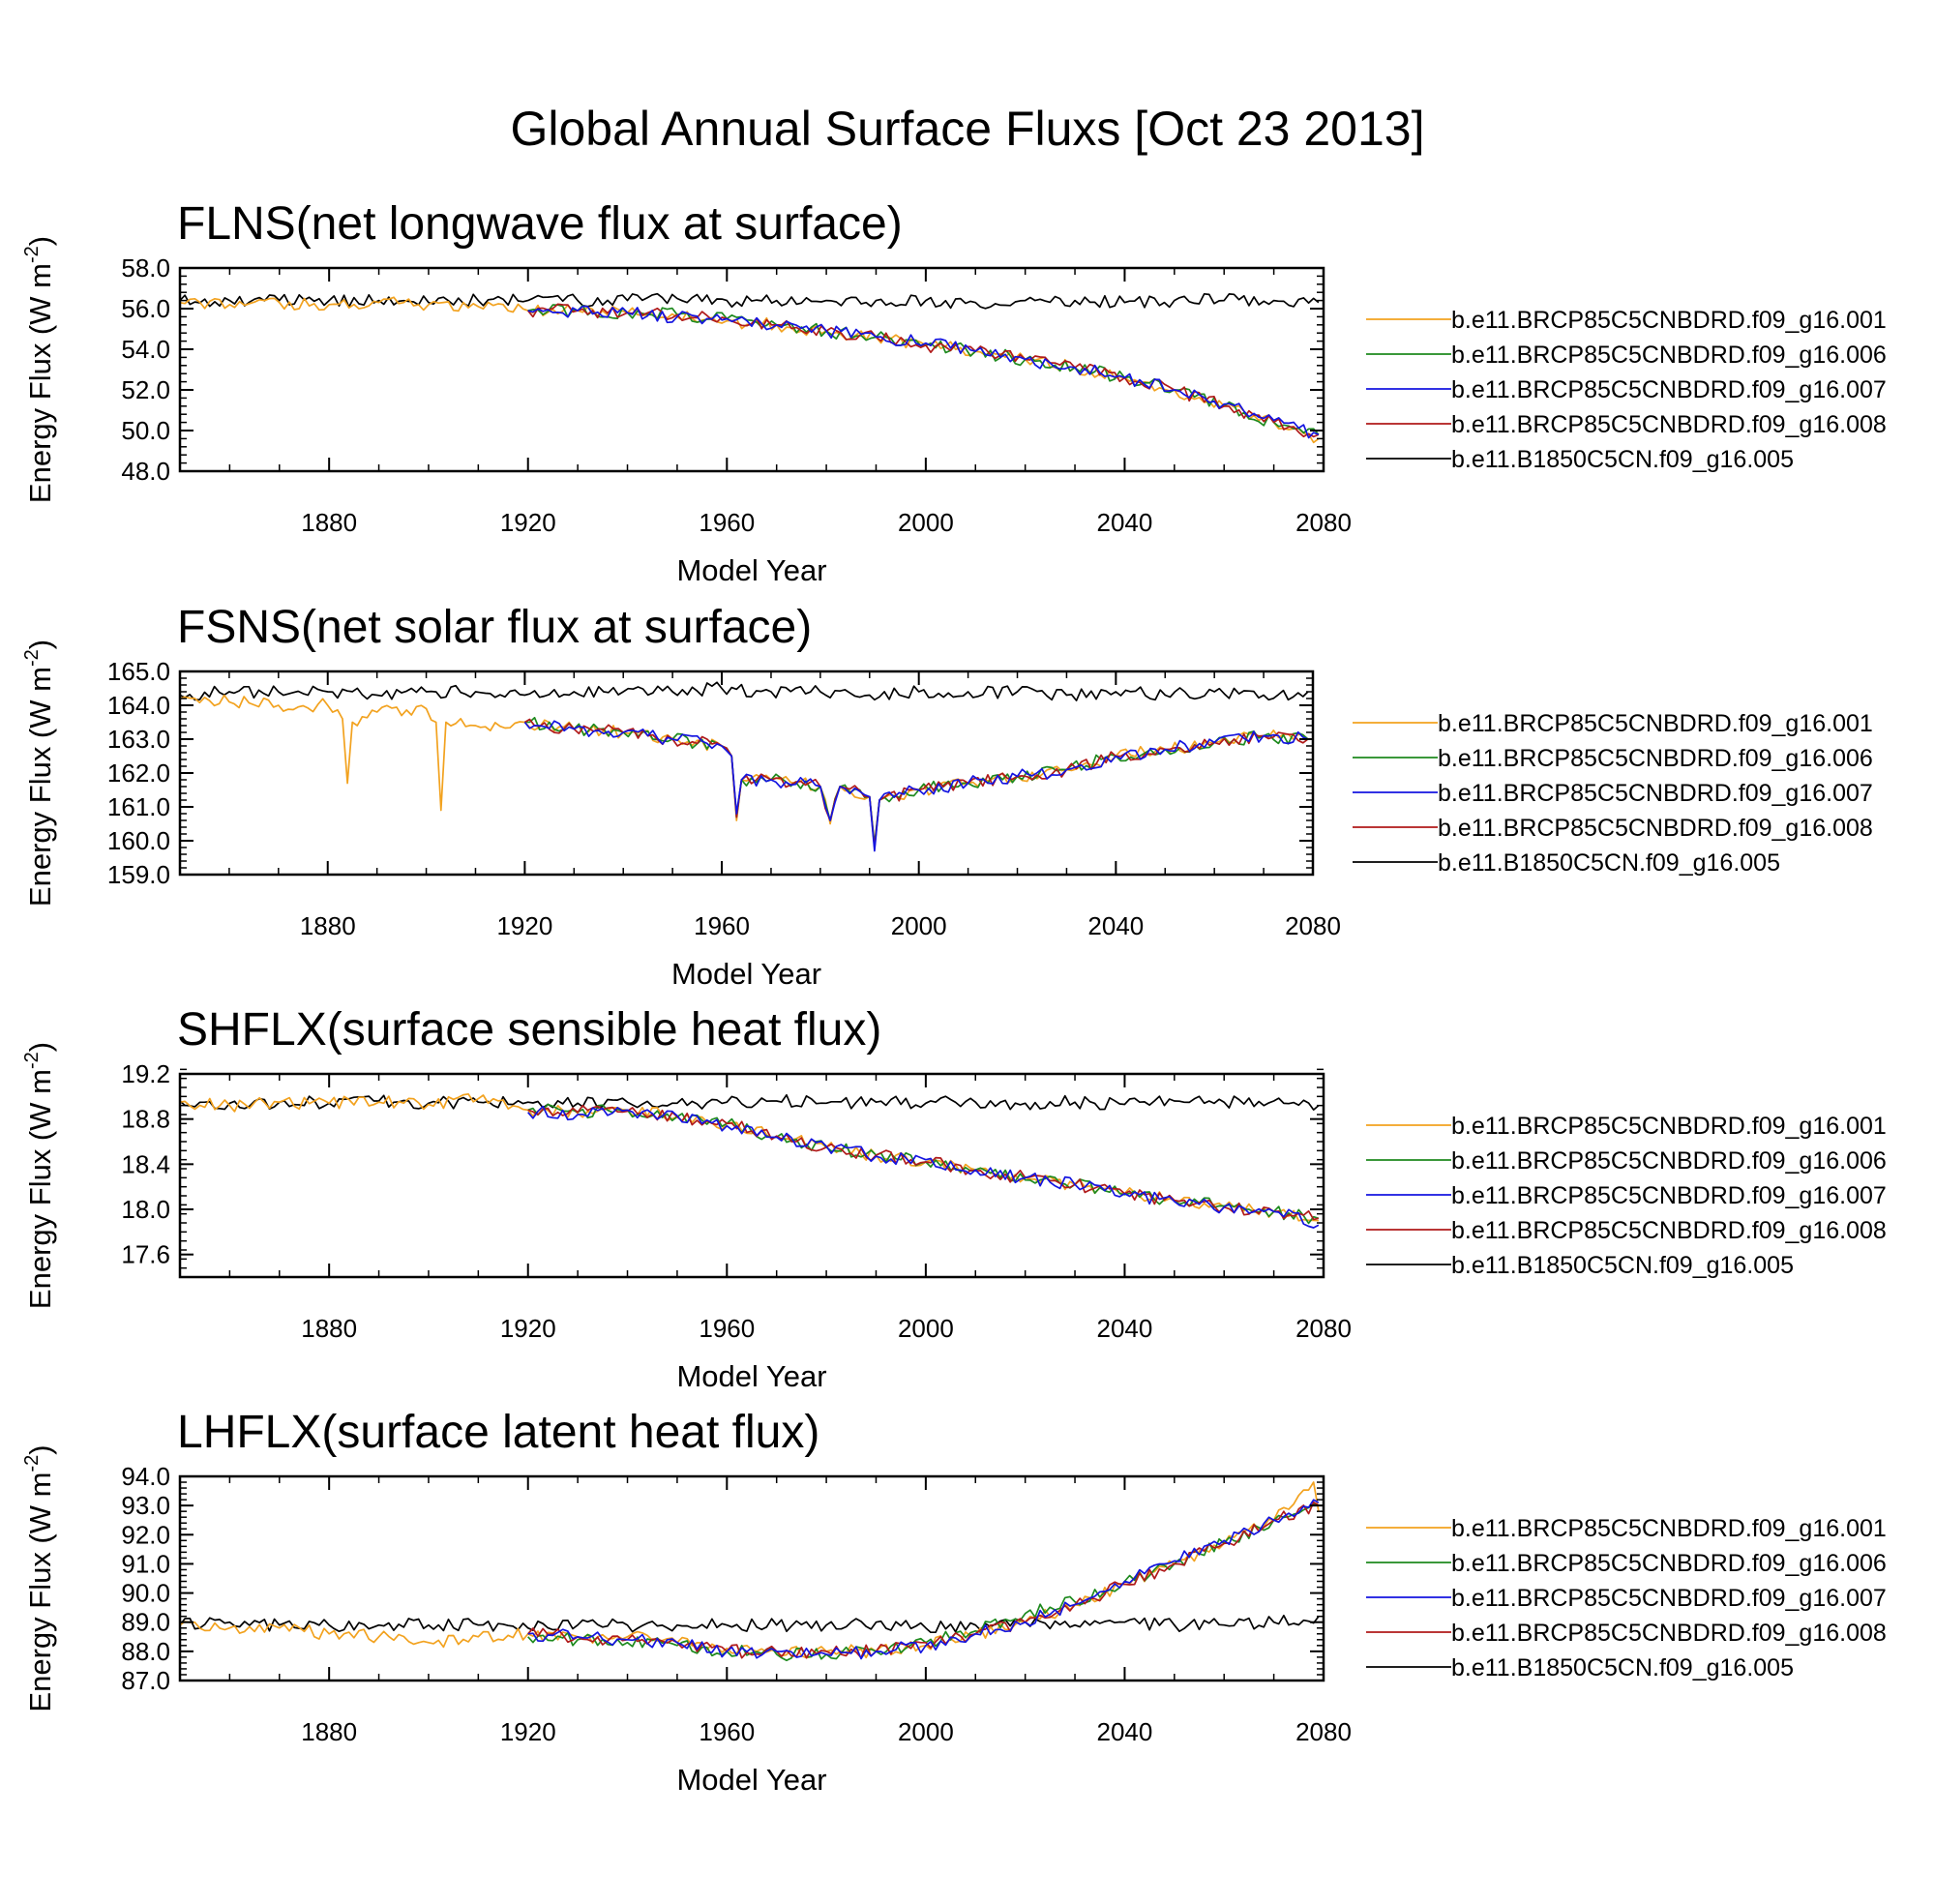 The height and width of the screenshot is (1904, 1935). Describe the element at coordinates (145, 268) in the screenshot. I see `y-tick-label: 58.0` at that location.